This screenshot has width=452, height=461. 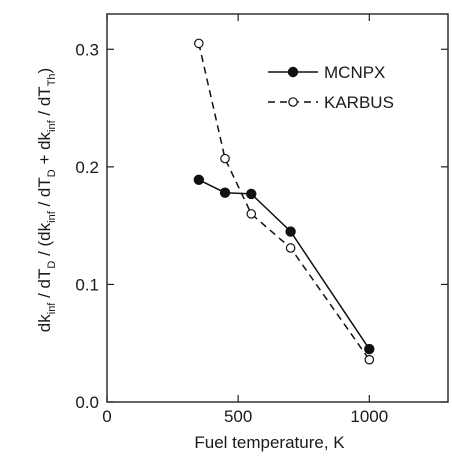 What do you see at coordinates (359, 102) in the screenshot?
I see `legend-label-karbus: KARBUS` at bounding box center [359, 102].